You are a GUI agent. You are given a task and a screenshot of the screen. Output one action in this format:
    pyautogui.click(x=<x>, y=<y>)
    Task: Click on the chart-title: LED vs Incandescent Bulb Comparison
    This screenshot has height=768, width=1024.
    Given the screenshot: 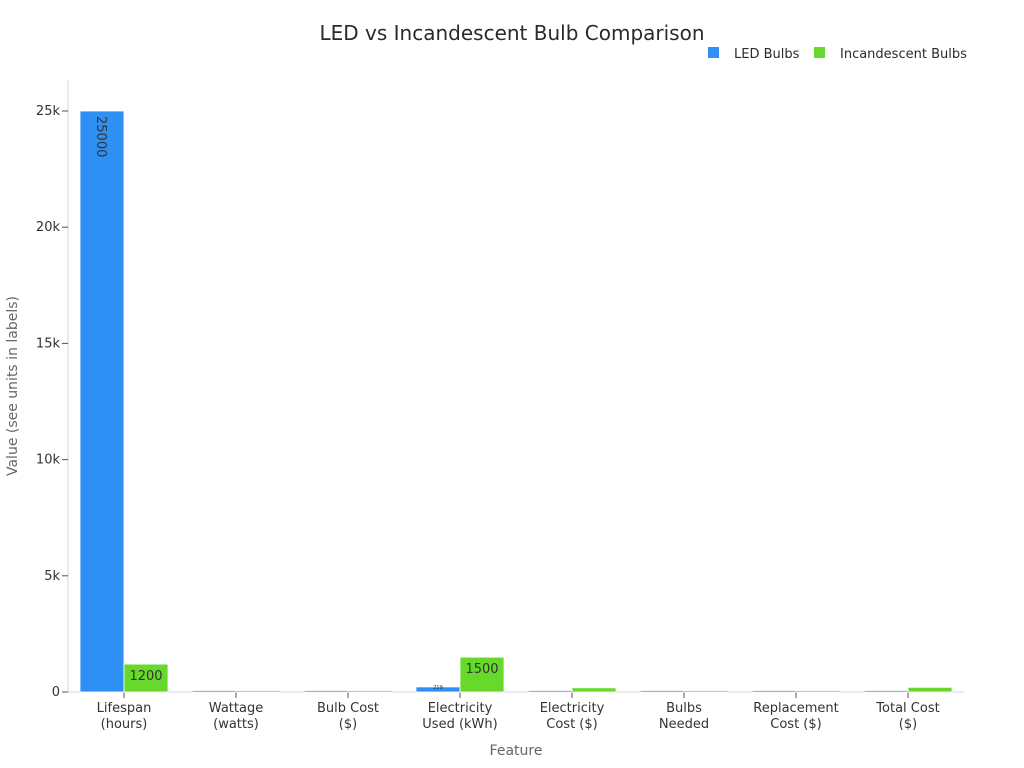 What is the action you would take?
    pyautogui.click(x=512, y=33)
    